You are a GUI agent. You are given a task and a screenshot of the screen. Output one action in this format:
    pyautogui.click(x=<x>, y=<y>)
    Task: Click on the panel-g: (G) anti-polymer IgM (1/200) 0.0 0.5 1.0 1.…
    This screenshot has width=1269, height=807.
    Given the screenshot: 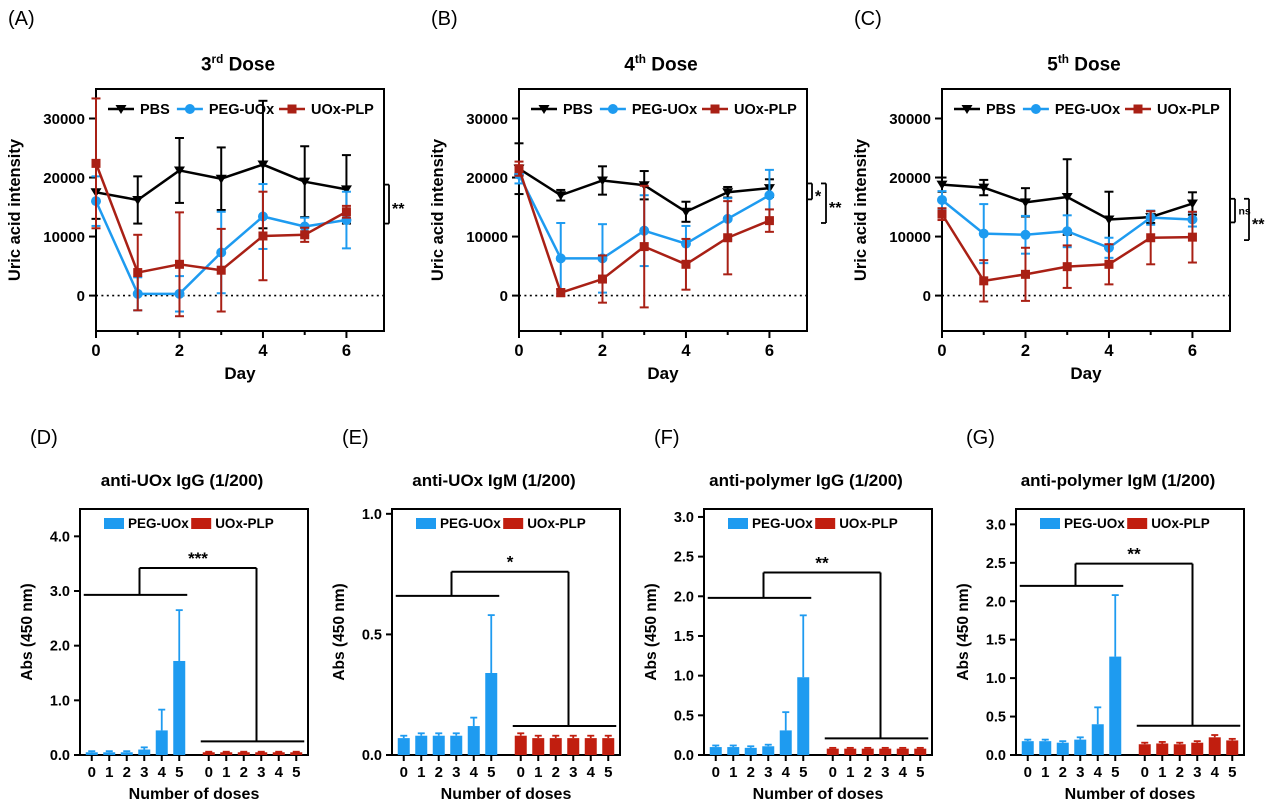 What is the action you would take?
    pyautogui.click(x=1102, y=616)
    